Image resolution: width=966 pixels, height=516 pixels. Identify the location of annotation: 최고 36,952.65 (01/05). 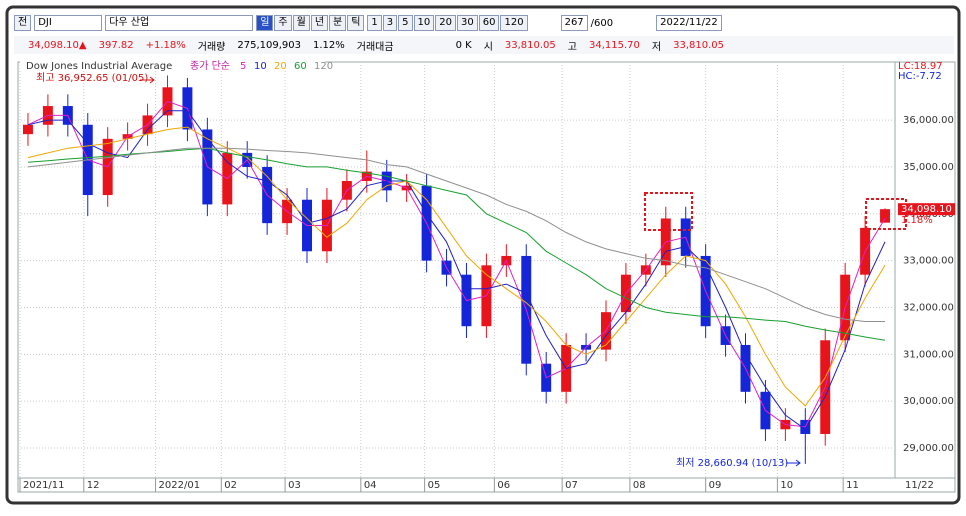
(92, 78).